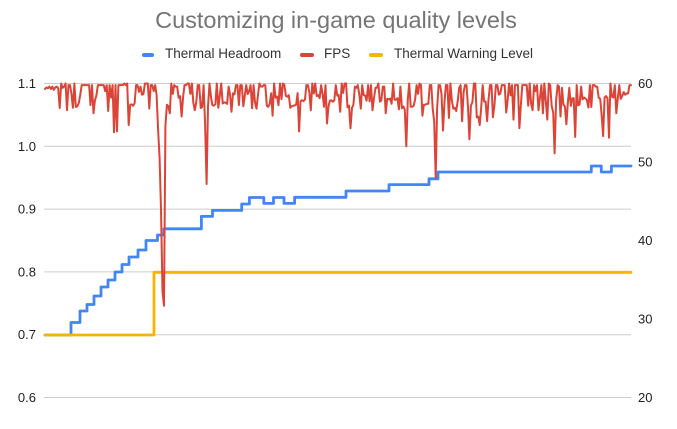 The height and width of the screenshot is (429, 677). Describe the element at coordinates (223, 53) in the screenshot. I see `svg-text: Thermal Headroom` at that location.